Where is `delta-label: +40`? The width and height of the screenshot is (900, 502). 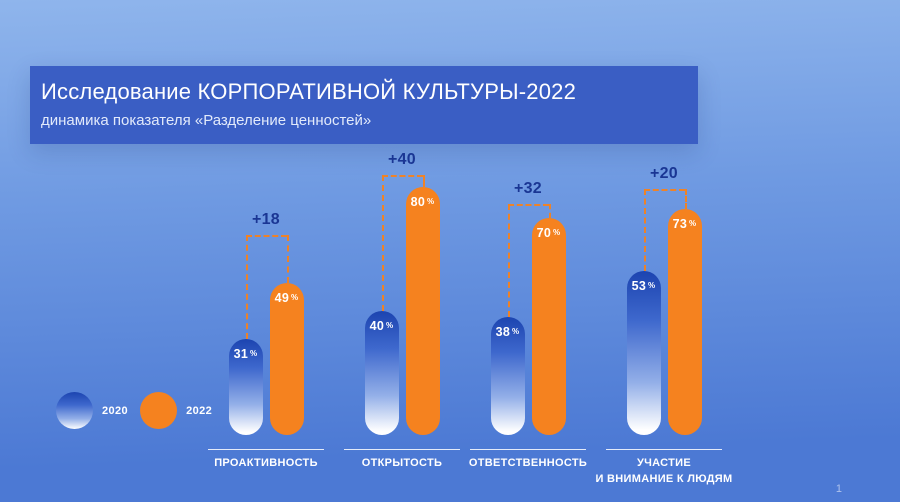
delta-label: +40 is located at coordinates (402, 159).